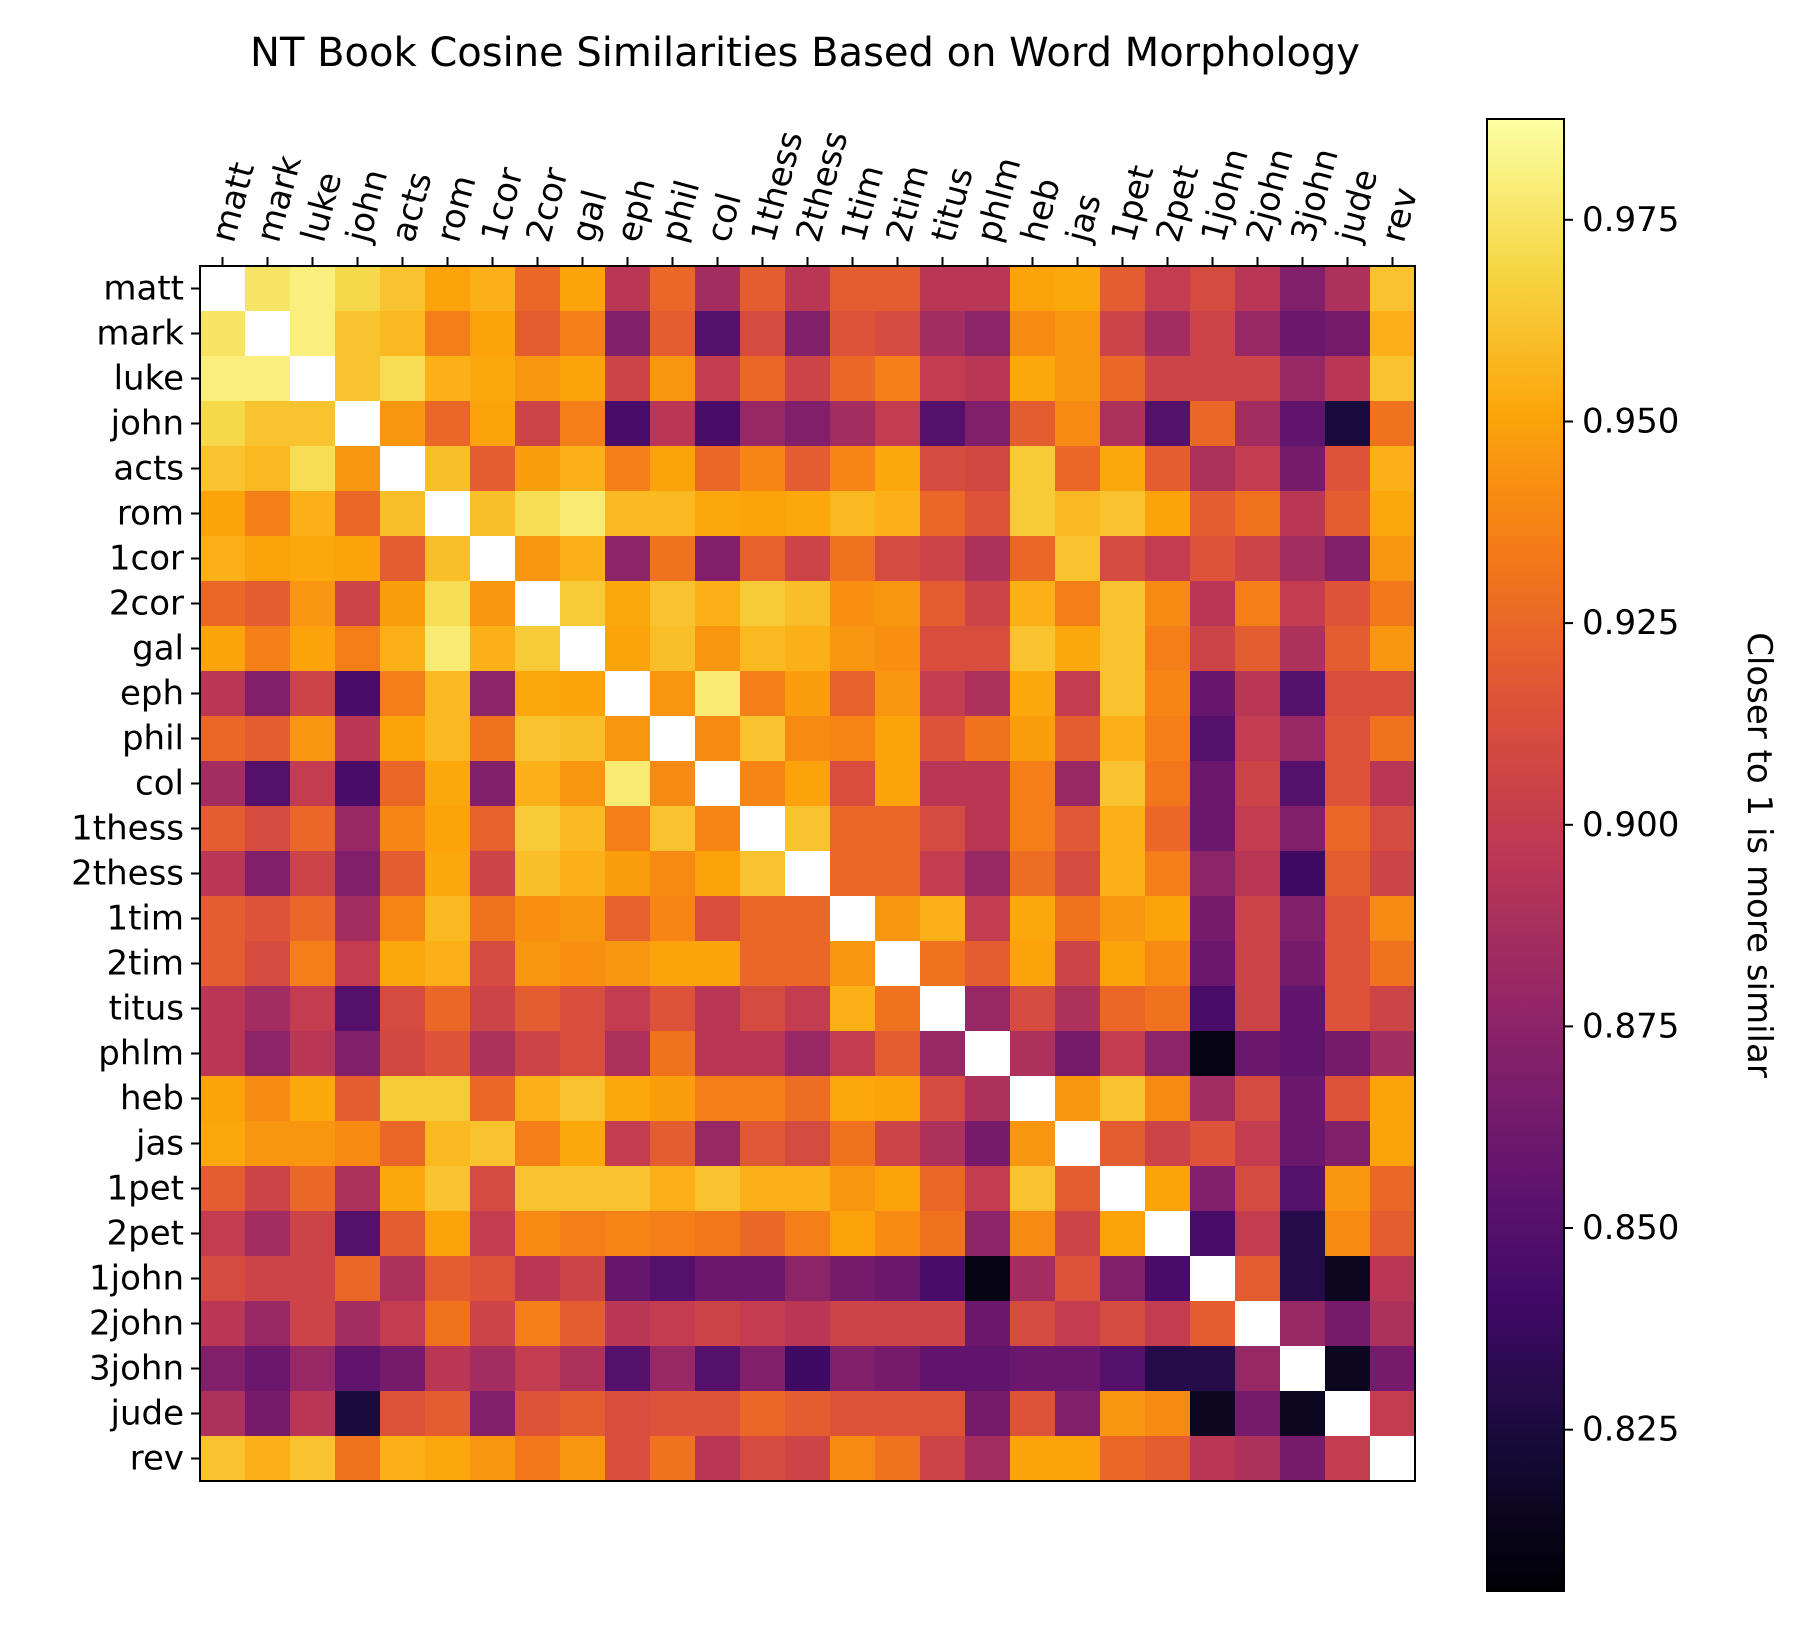 This screenshot has height=1650, width=1798. What do you see at coordinates (1630, 825) in the screenshot?
I see `colorbar-tick-label: 0.900` at bounding box center [1630, 825].